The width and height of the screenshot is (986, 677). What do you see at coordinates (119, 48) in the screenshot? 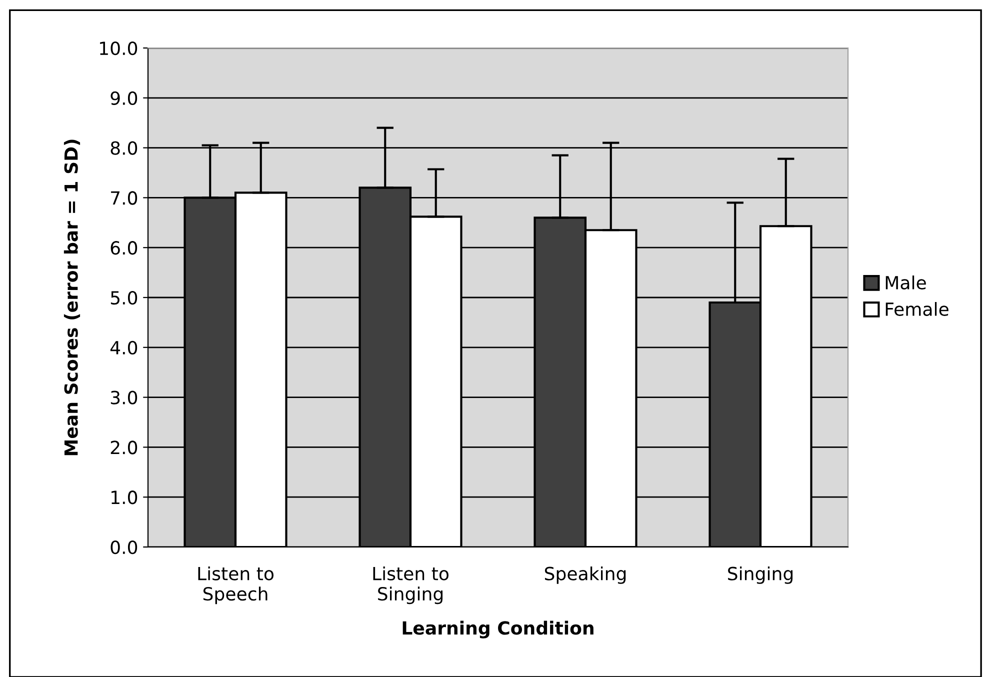
I see `y-tick-label: 10.0` at bounding box center [119, 48].